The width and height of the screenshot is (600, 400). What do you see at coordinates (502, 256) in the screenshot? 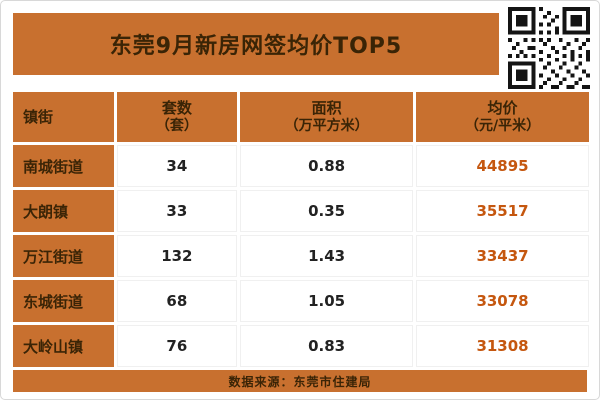
I see `price-cell: 33437` at bounding box center [502, 256].